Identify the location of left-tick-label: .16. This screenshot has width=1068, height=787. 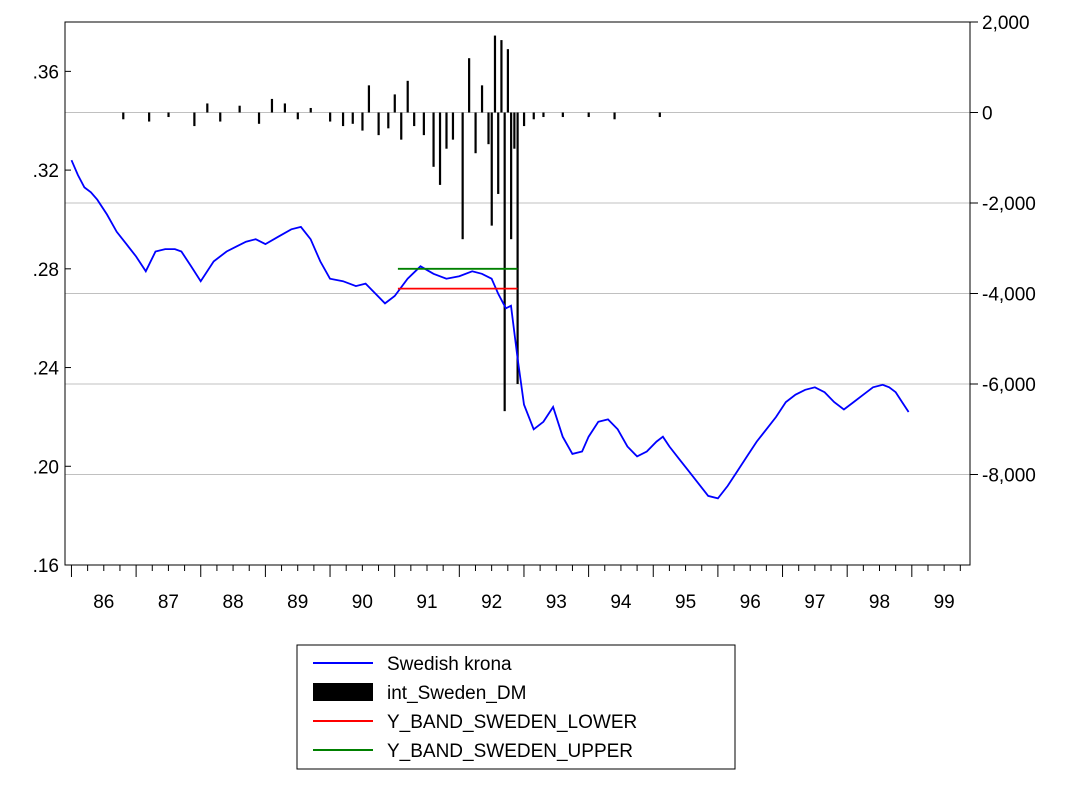
(46, 566).